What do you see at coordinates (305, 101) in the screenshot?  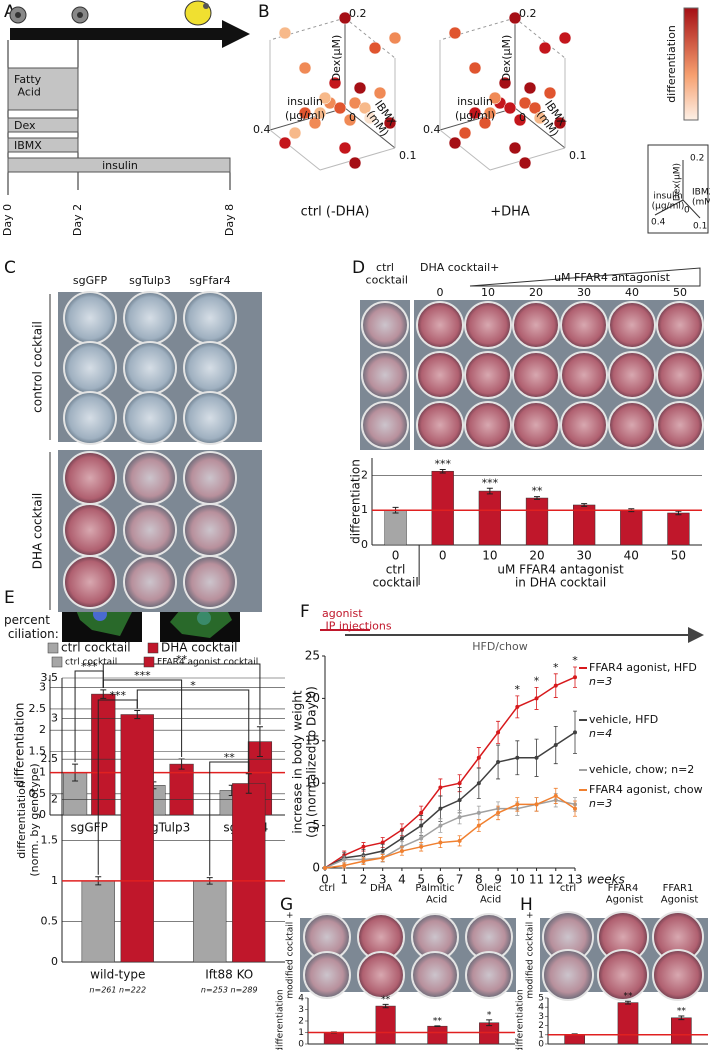 I see `axis-text: insulin` at bounding box center [305, 101].